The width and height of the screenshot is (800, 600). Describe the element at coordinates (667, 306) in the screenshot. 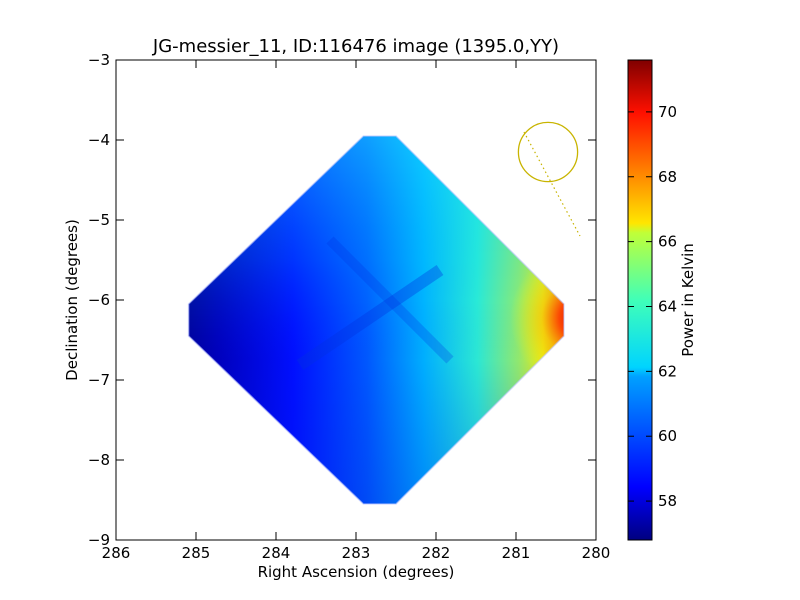

I see `colorbar-tick-label: 64` at that location.